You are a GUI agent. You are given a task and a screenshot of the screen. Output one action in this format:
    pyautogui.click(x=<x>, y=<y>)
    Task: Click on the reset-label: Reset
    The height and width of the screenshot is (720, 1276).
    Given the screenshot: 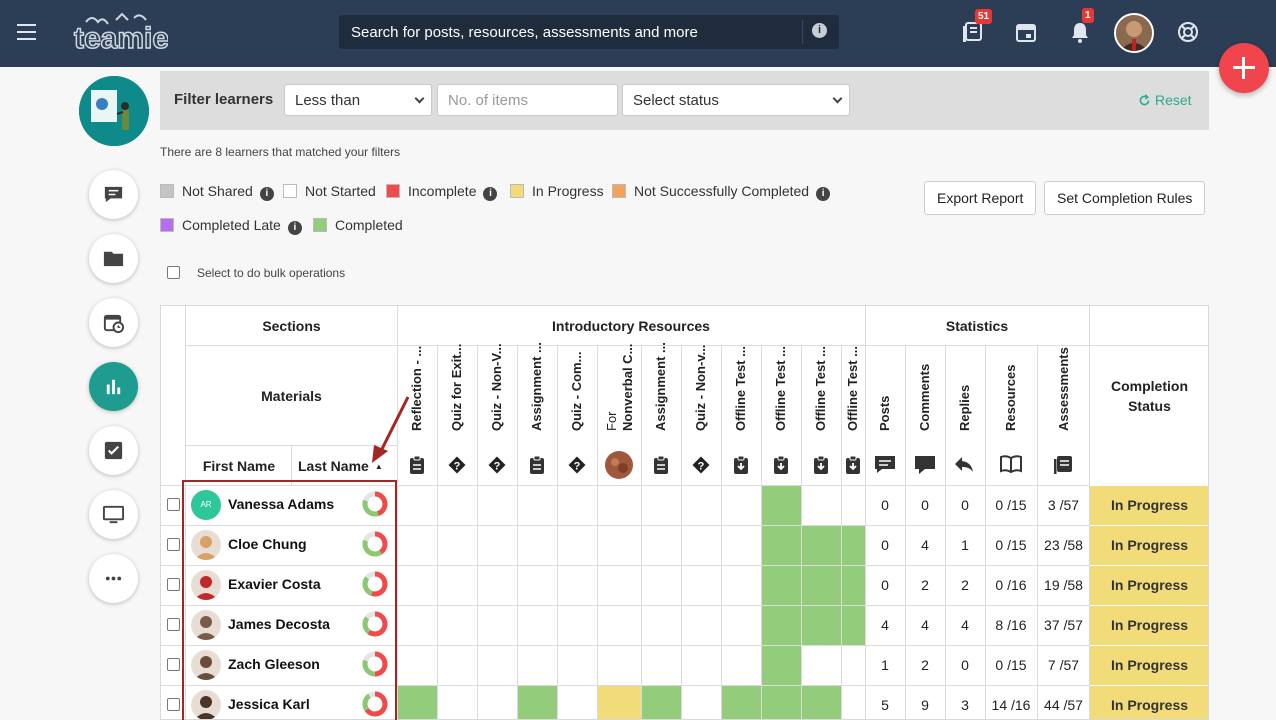 What is the action you would take?
    pyautogui.click(x=1173, y=100)
    